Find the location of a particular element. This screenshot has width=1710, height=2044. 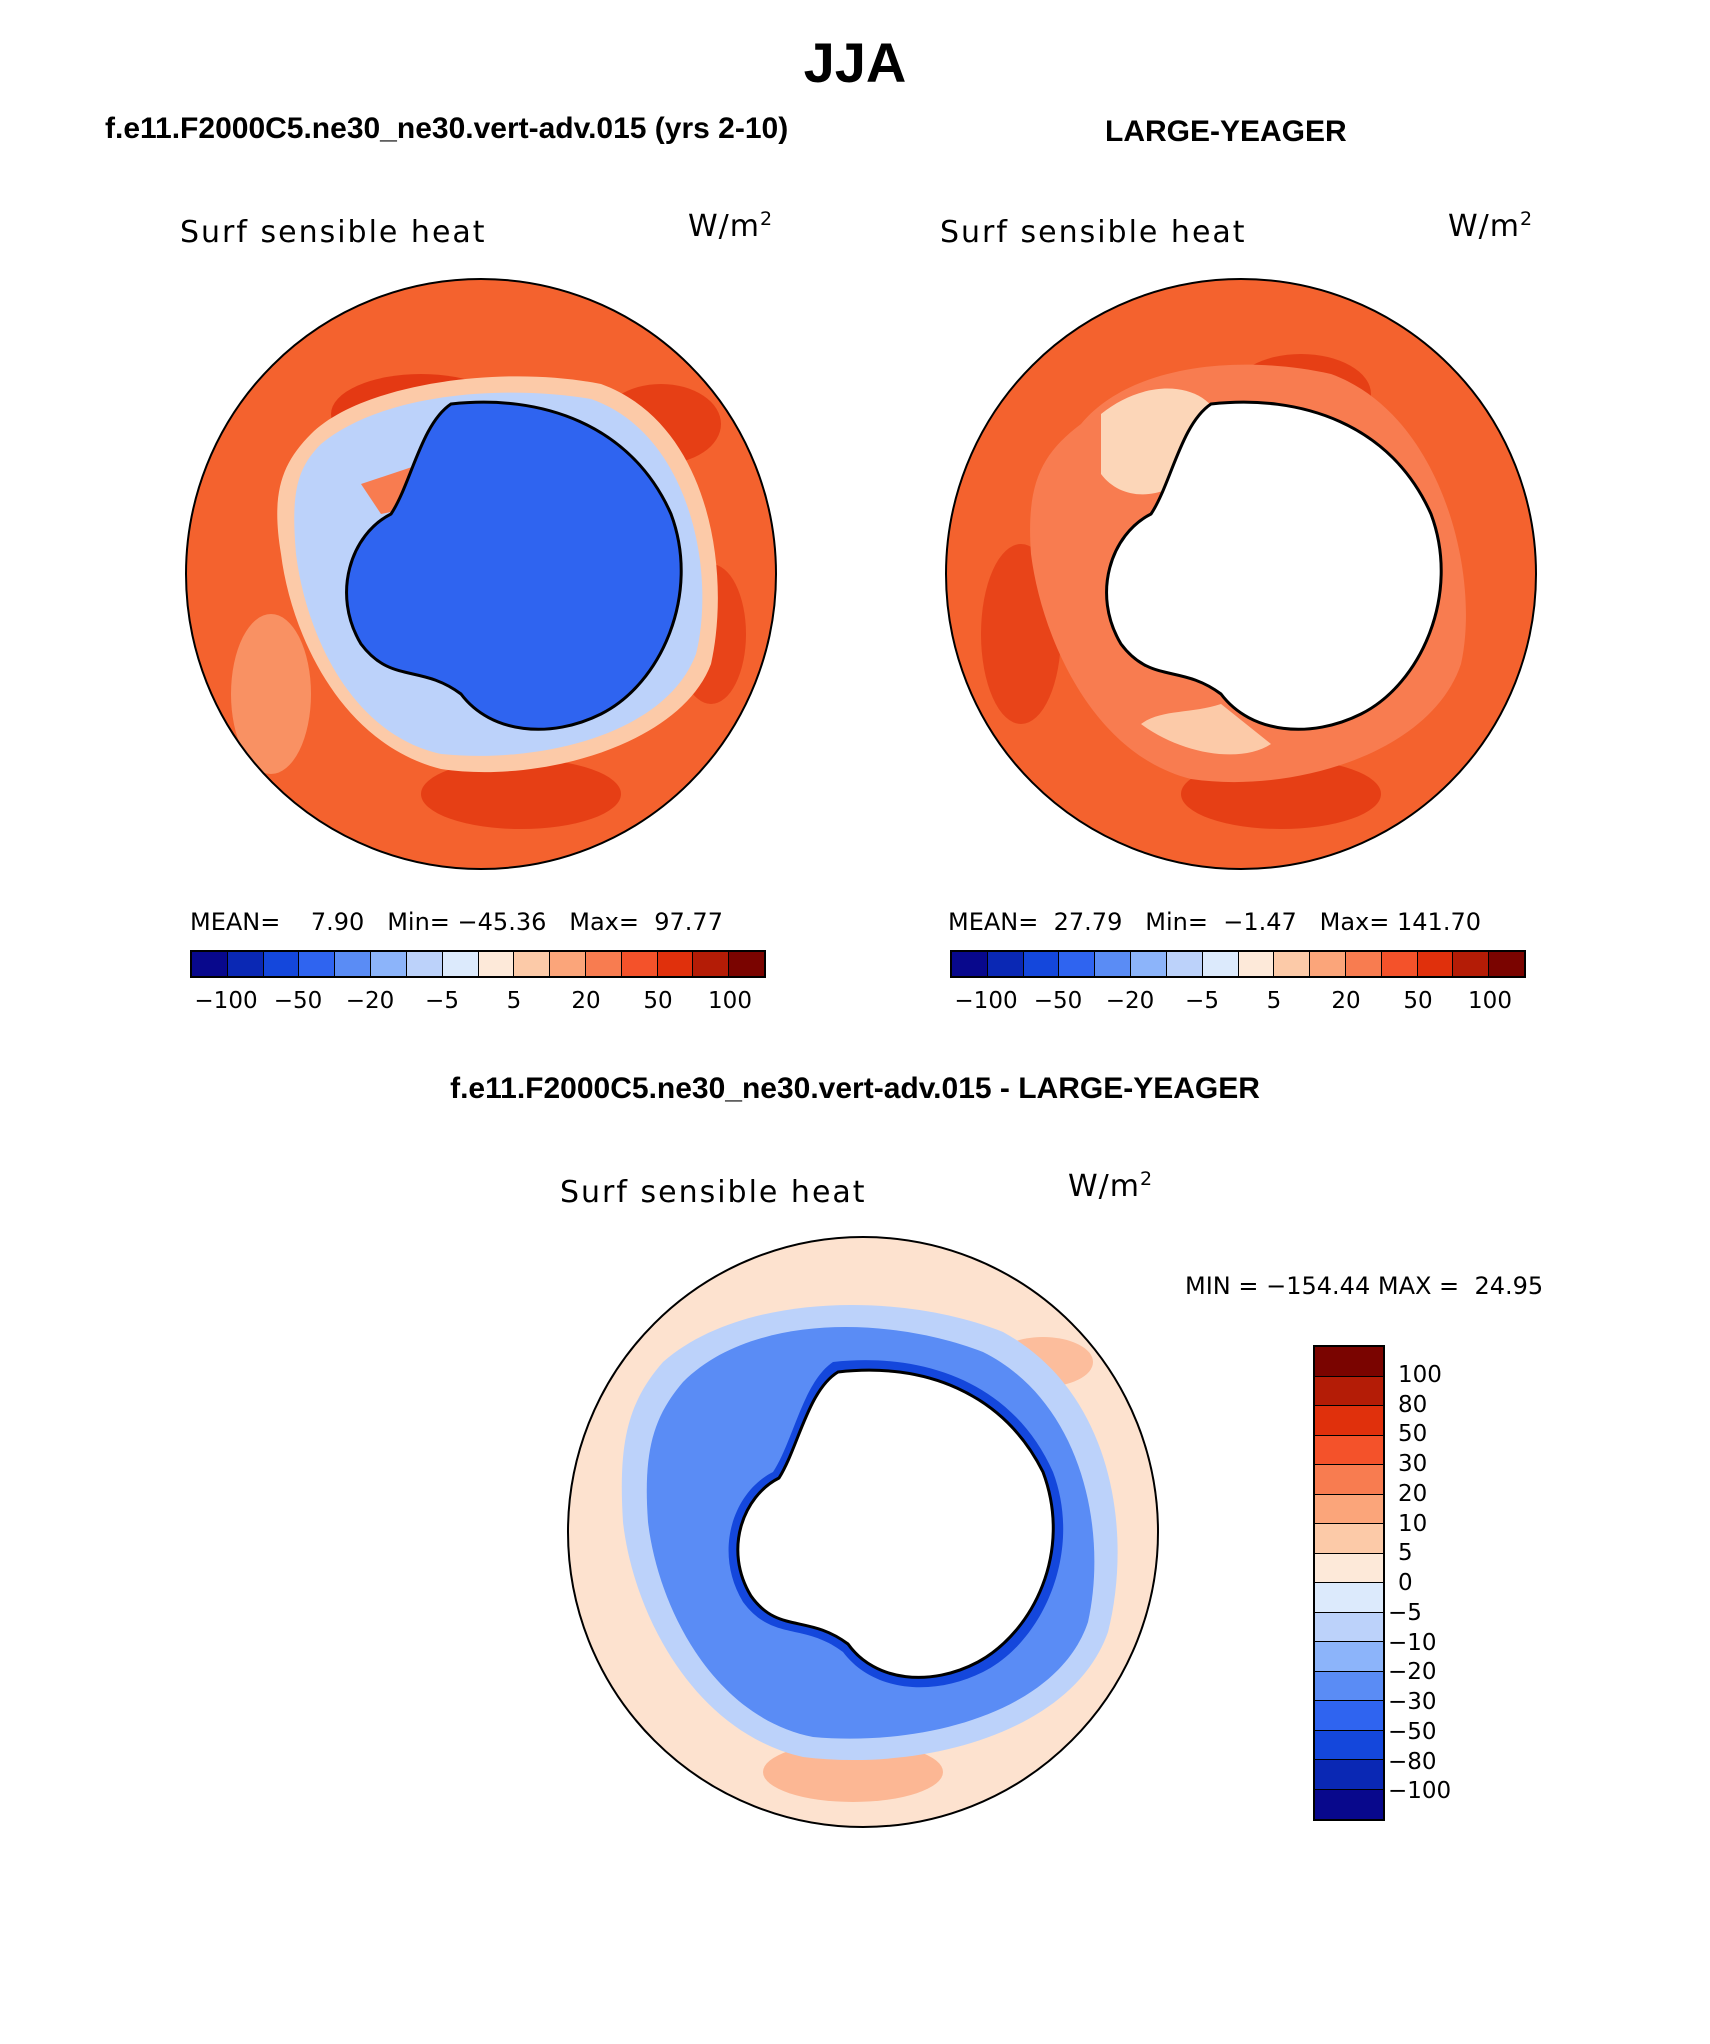

left-polar-map is located at coordinates (481, 574).